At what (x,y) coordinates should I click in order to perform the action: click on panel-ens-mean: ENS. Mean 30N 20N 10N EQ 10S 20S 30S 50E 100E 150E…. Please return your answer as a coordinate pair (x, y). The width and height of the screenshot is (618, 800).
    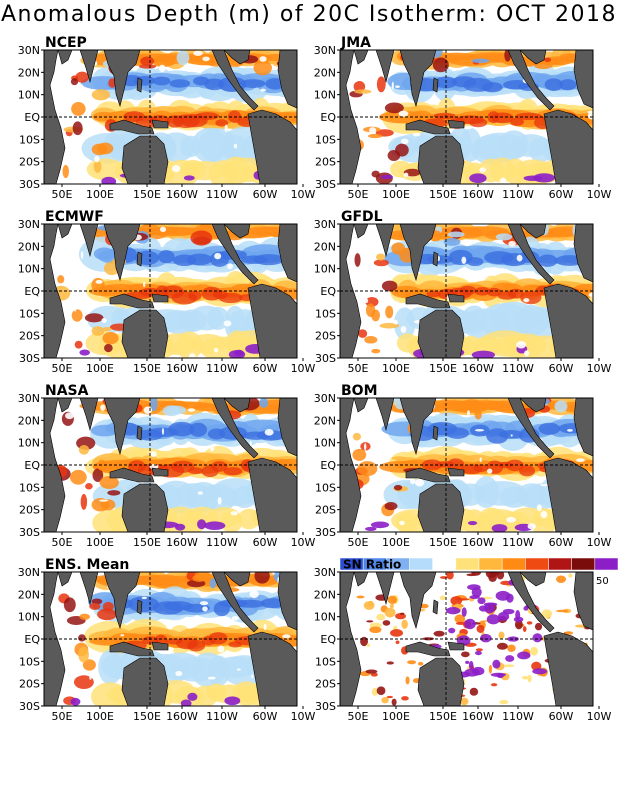
    Looking at the image, I should click on (167, 640).